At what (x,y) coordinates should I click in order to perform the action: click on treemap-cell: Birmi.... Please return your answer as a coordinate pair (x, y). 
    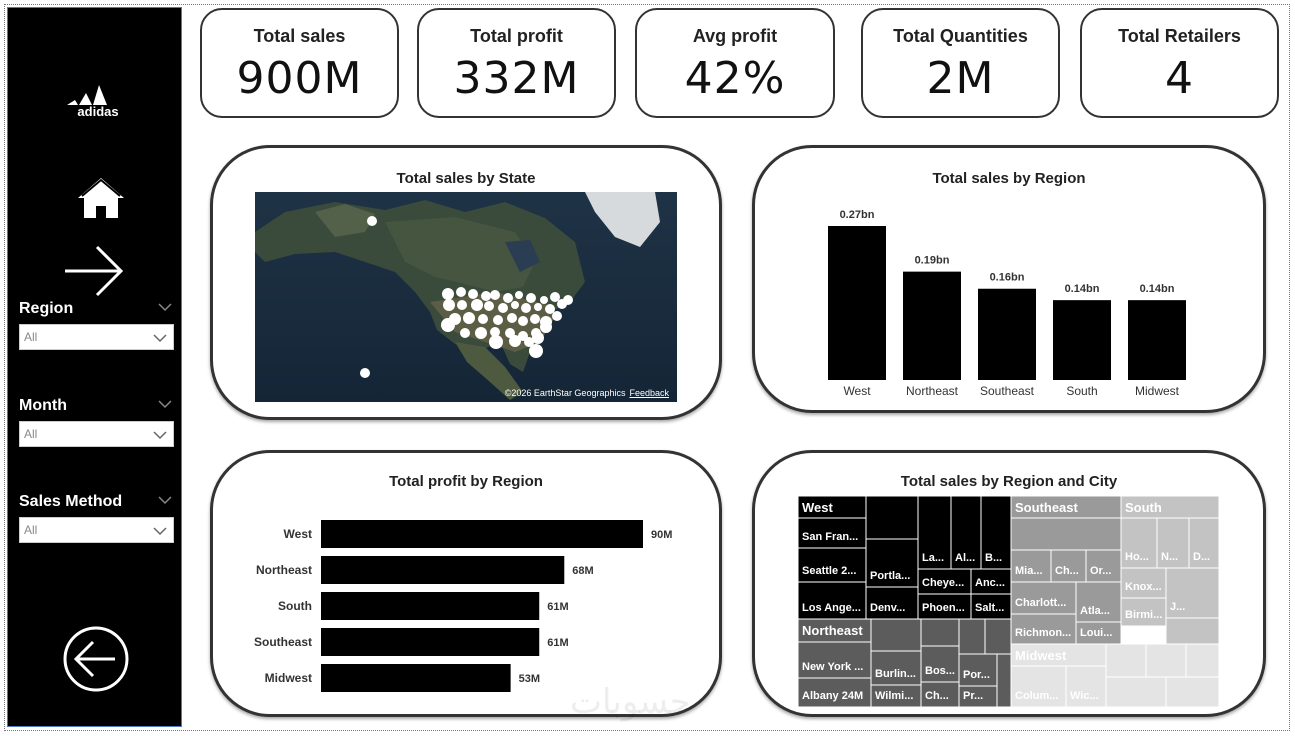
    Looking at the image, I should click on (1143, 612).